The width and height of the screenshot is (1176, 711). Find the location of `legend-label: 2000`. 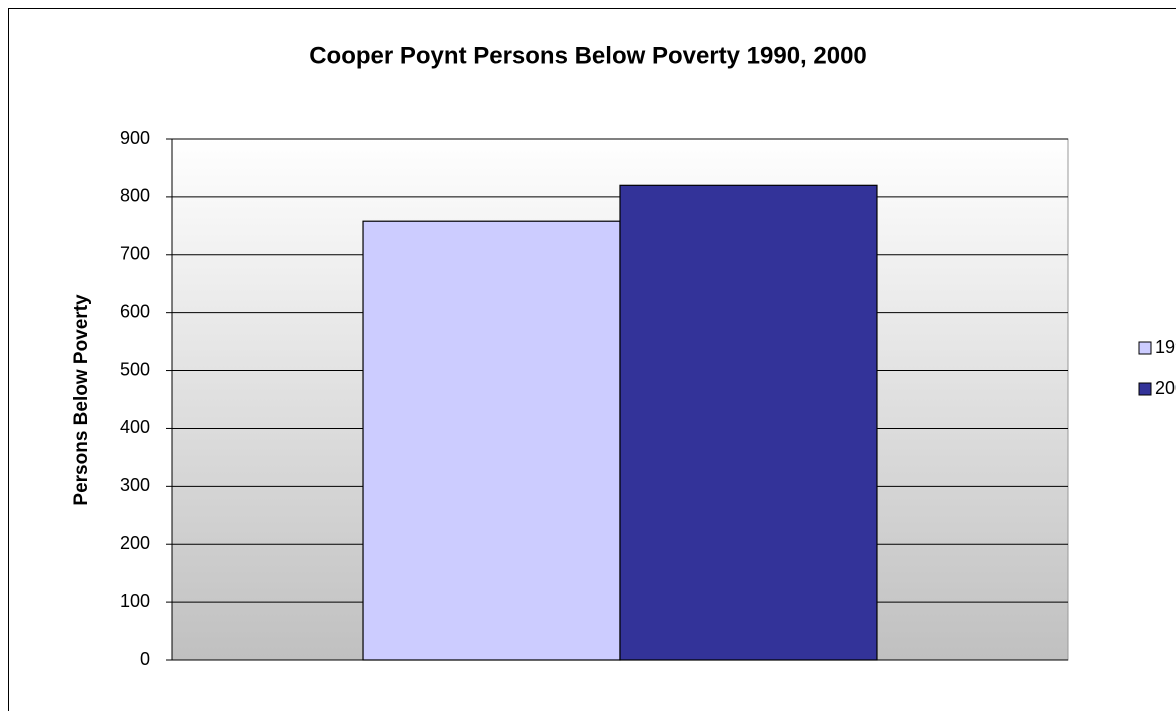

legend-label: 2000 is located at coordinates (1165, 388).